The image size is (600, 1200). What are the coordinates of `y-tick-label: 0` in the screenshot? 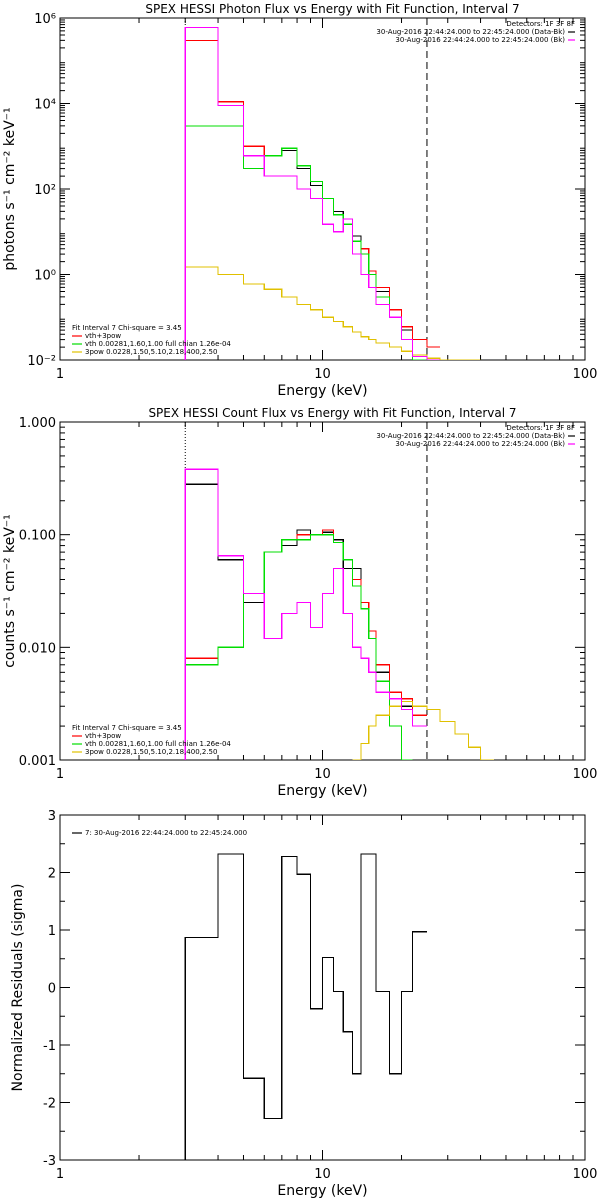 It's located at (52, 989).